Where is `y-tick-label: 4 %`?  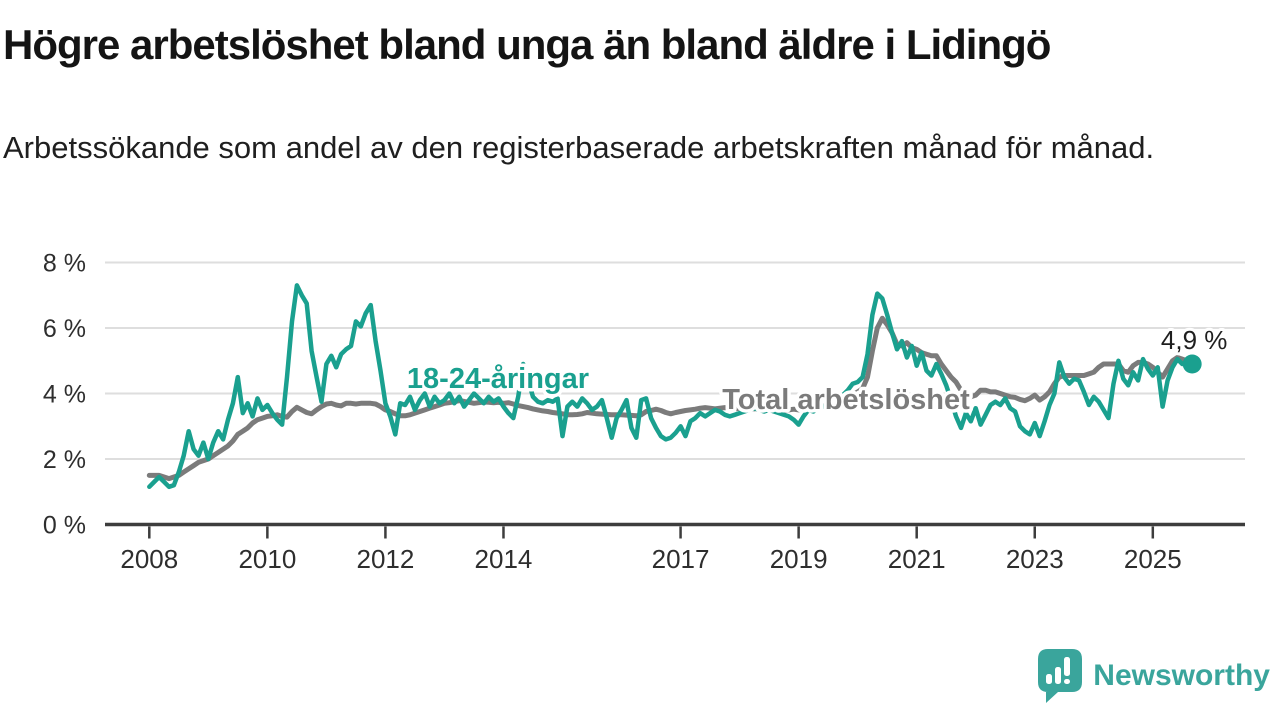
y-tick-label: 4 % is located at coordinates (64, 395).